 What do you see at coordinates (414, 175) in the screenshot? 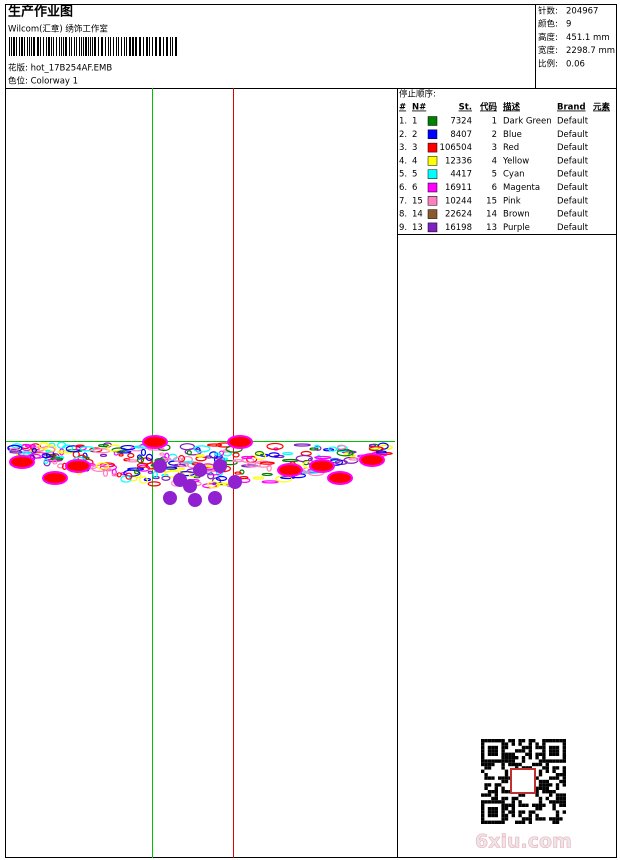
I see `needle: 5` at bounding box center [414, 175].